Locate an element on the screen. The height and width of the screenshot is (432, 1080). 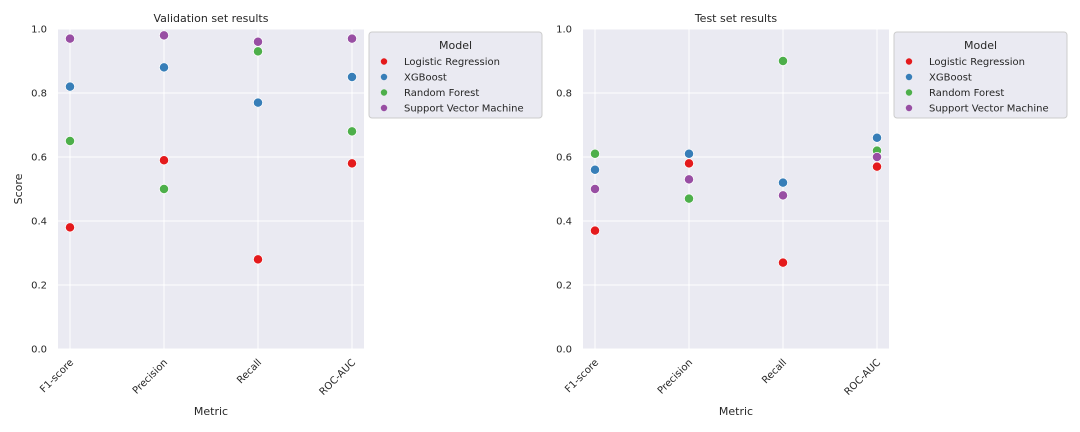
chart-title: Test set results is located at coordinates (736, 18).